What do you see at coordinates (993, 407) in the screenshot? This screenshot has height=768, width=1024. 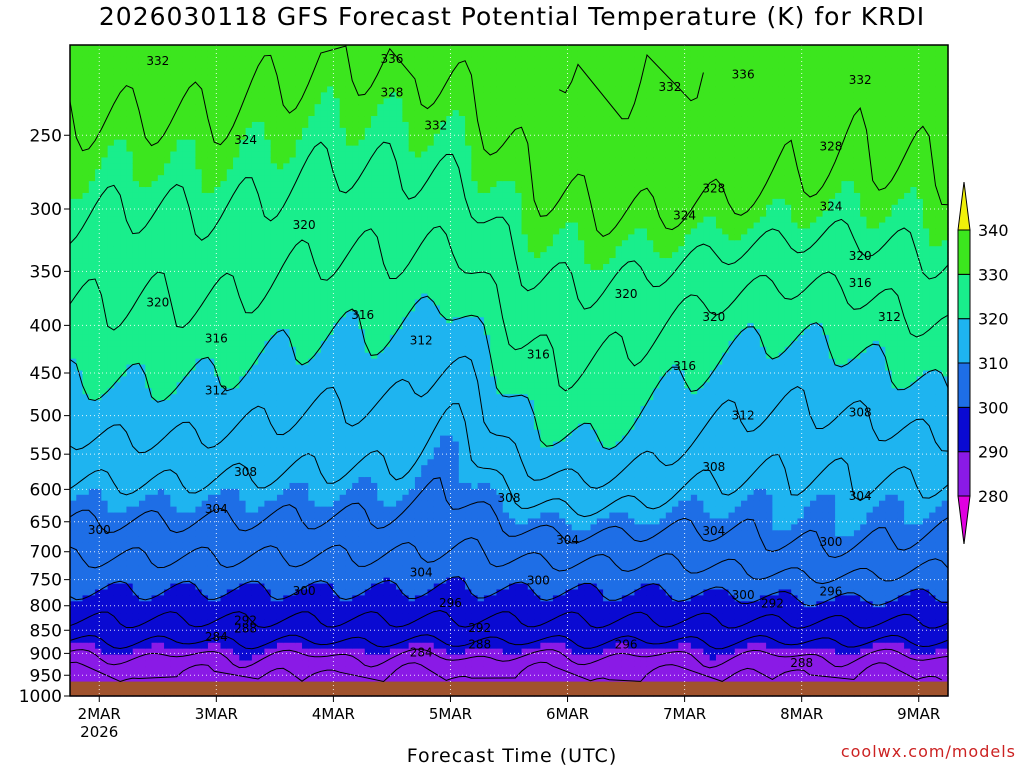 I see `colorbar-label-300: 300` at bounding box center [993, 407].